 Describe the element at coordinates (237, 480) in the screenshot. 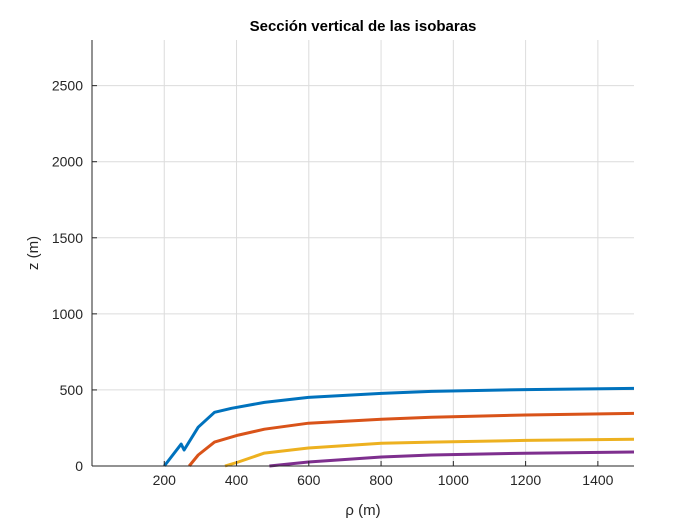

I see `x-tick-label: 400` at that location.